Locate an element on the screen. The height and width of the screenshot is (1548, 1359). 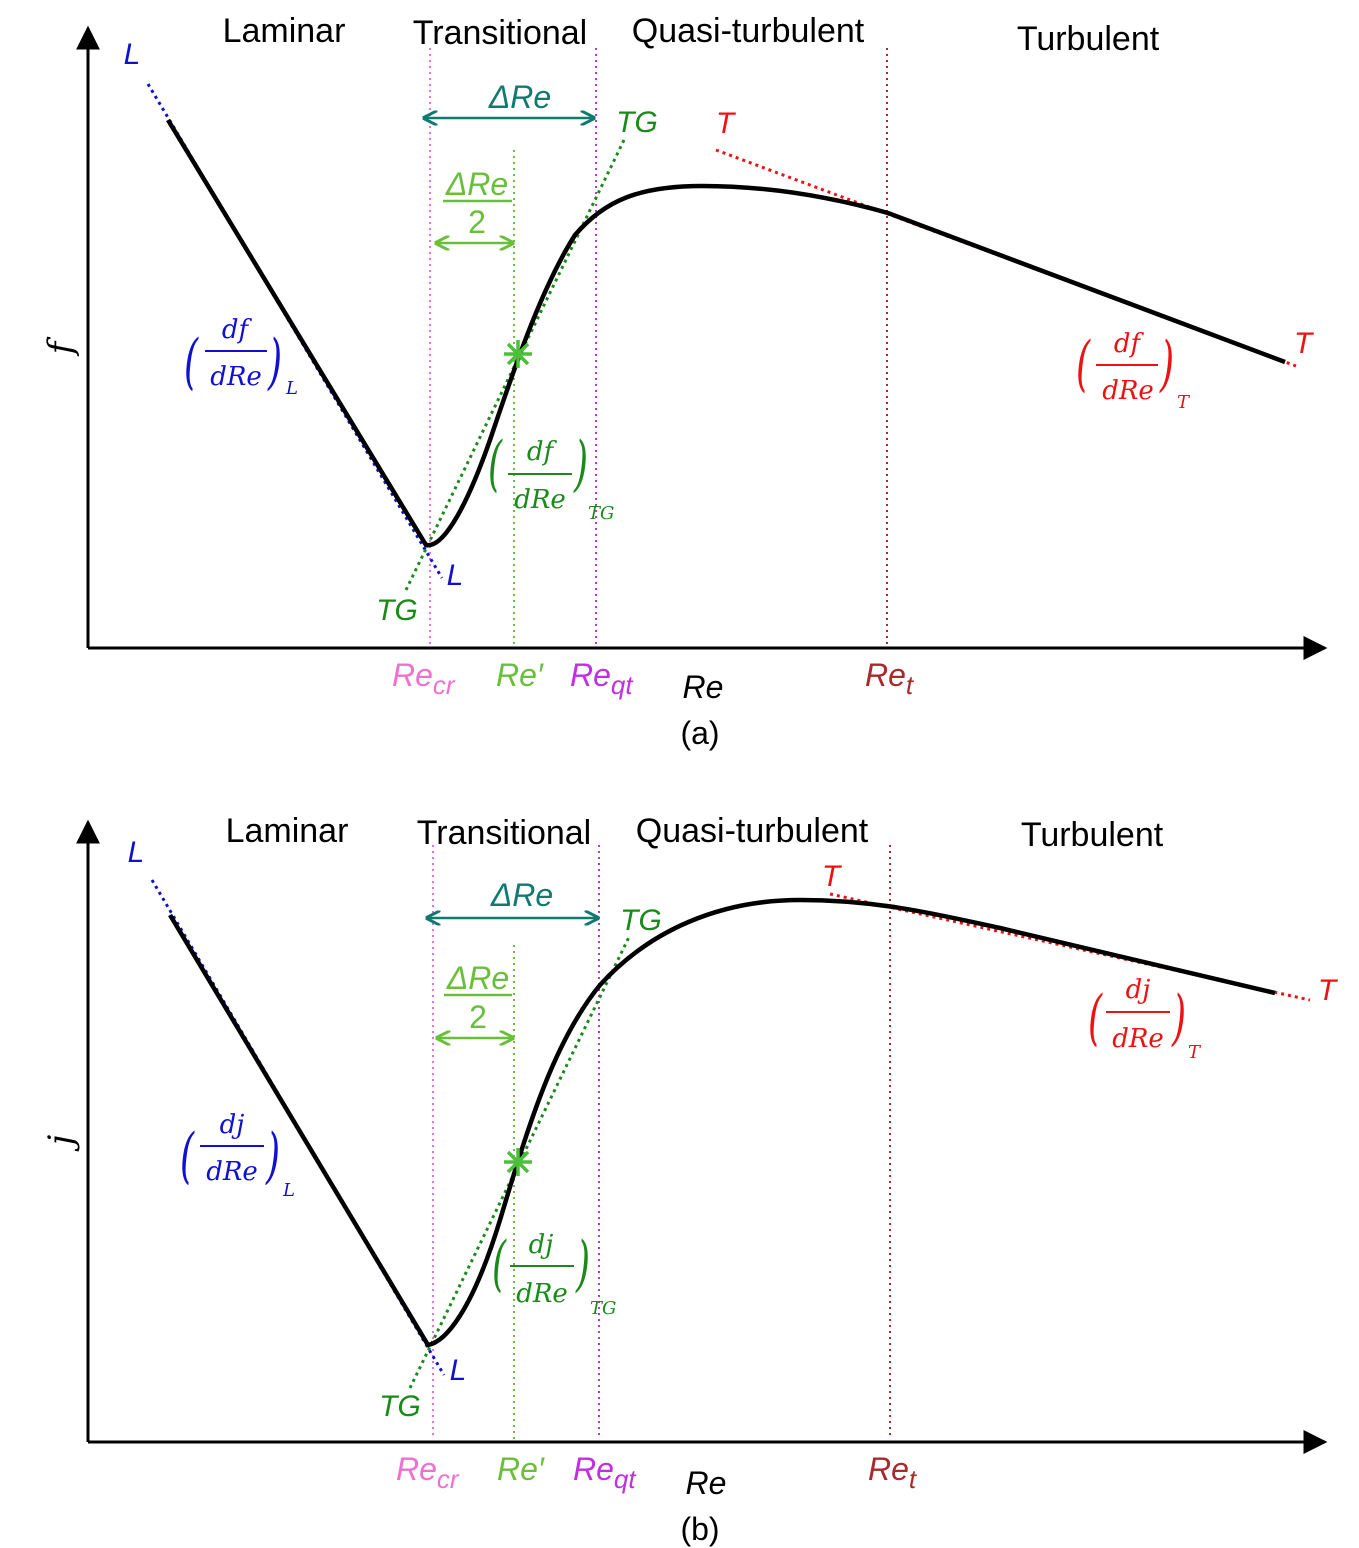
y-axis-label: f is located at coordinates (61, 346).